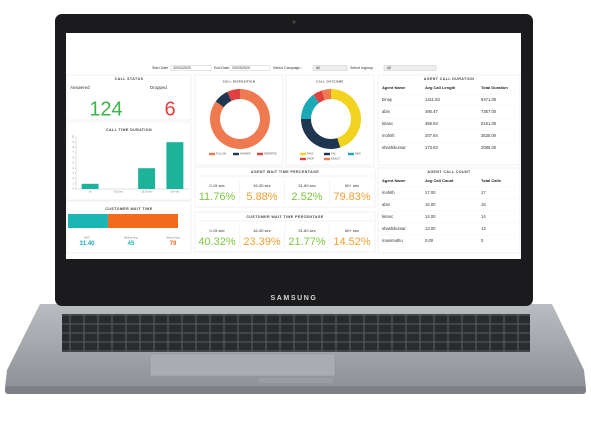 The image size is (591, 422). I want to click on table-header: Avg Call Length, so click(440, 87).